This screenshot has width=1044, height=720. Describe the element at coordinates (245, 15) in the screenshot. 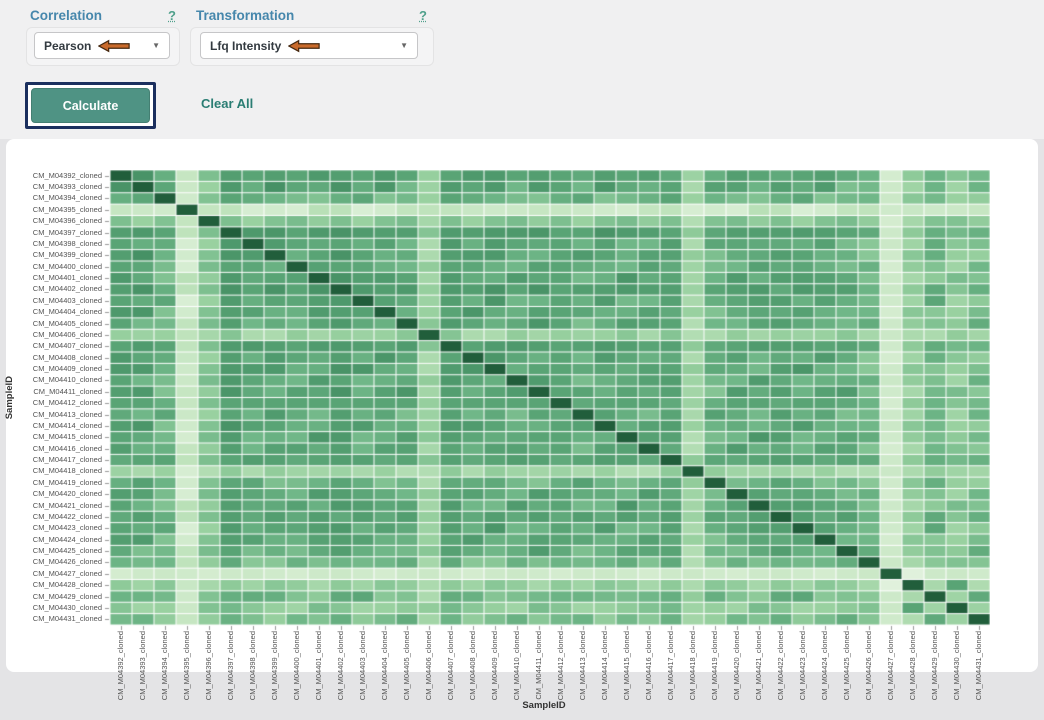

I see `transformation-label: Transformation` at that location.